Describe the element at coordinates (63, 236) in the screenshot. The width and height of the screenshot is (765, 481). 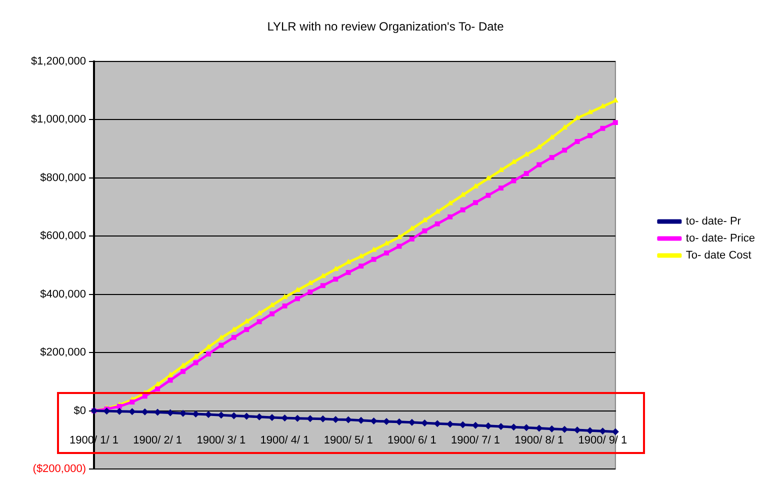
I see `y-tick-label: $600,000` at that location.